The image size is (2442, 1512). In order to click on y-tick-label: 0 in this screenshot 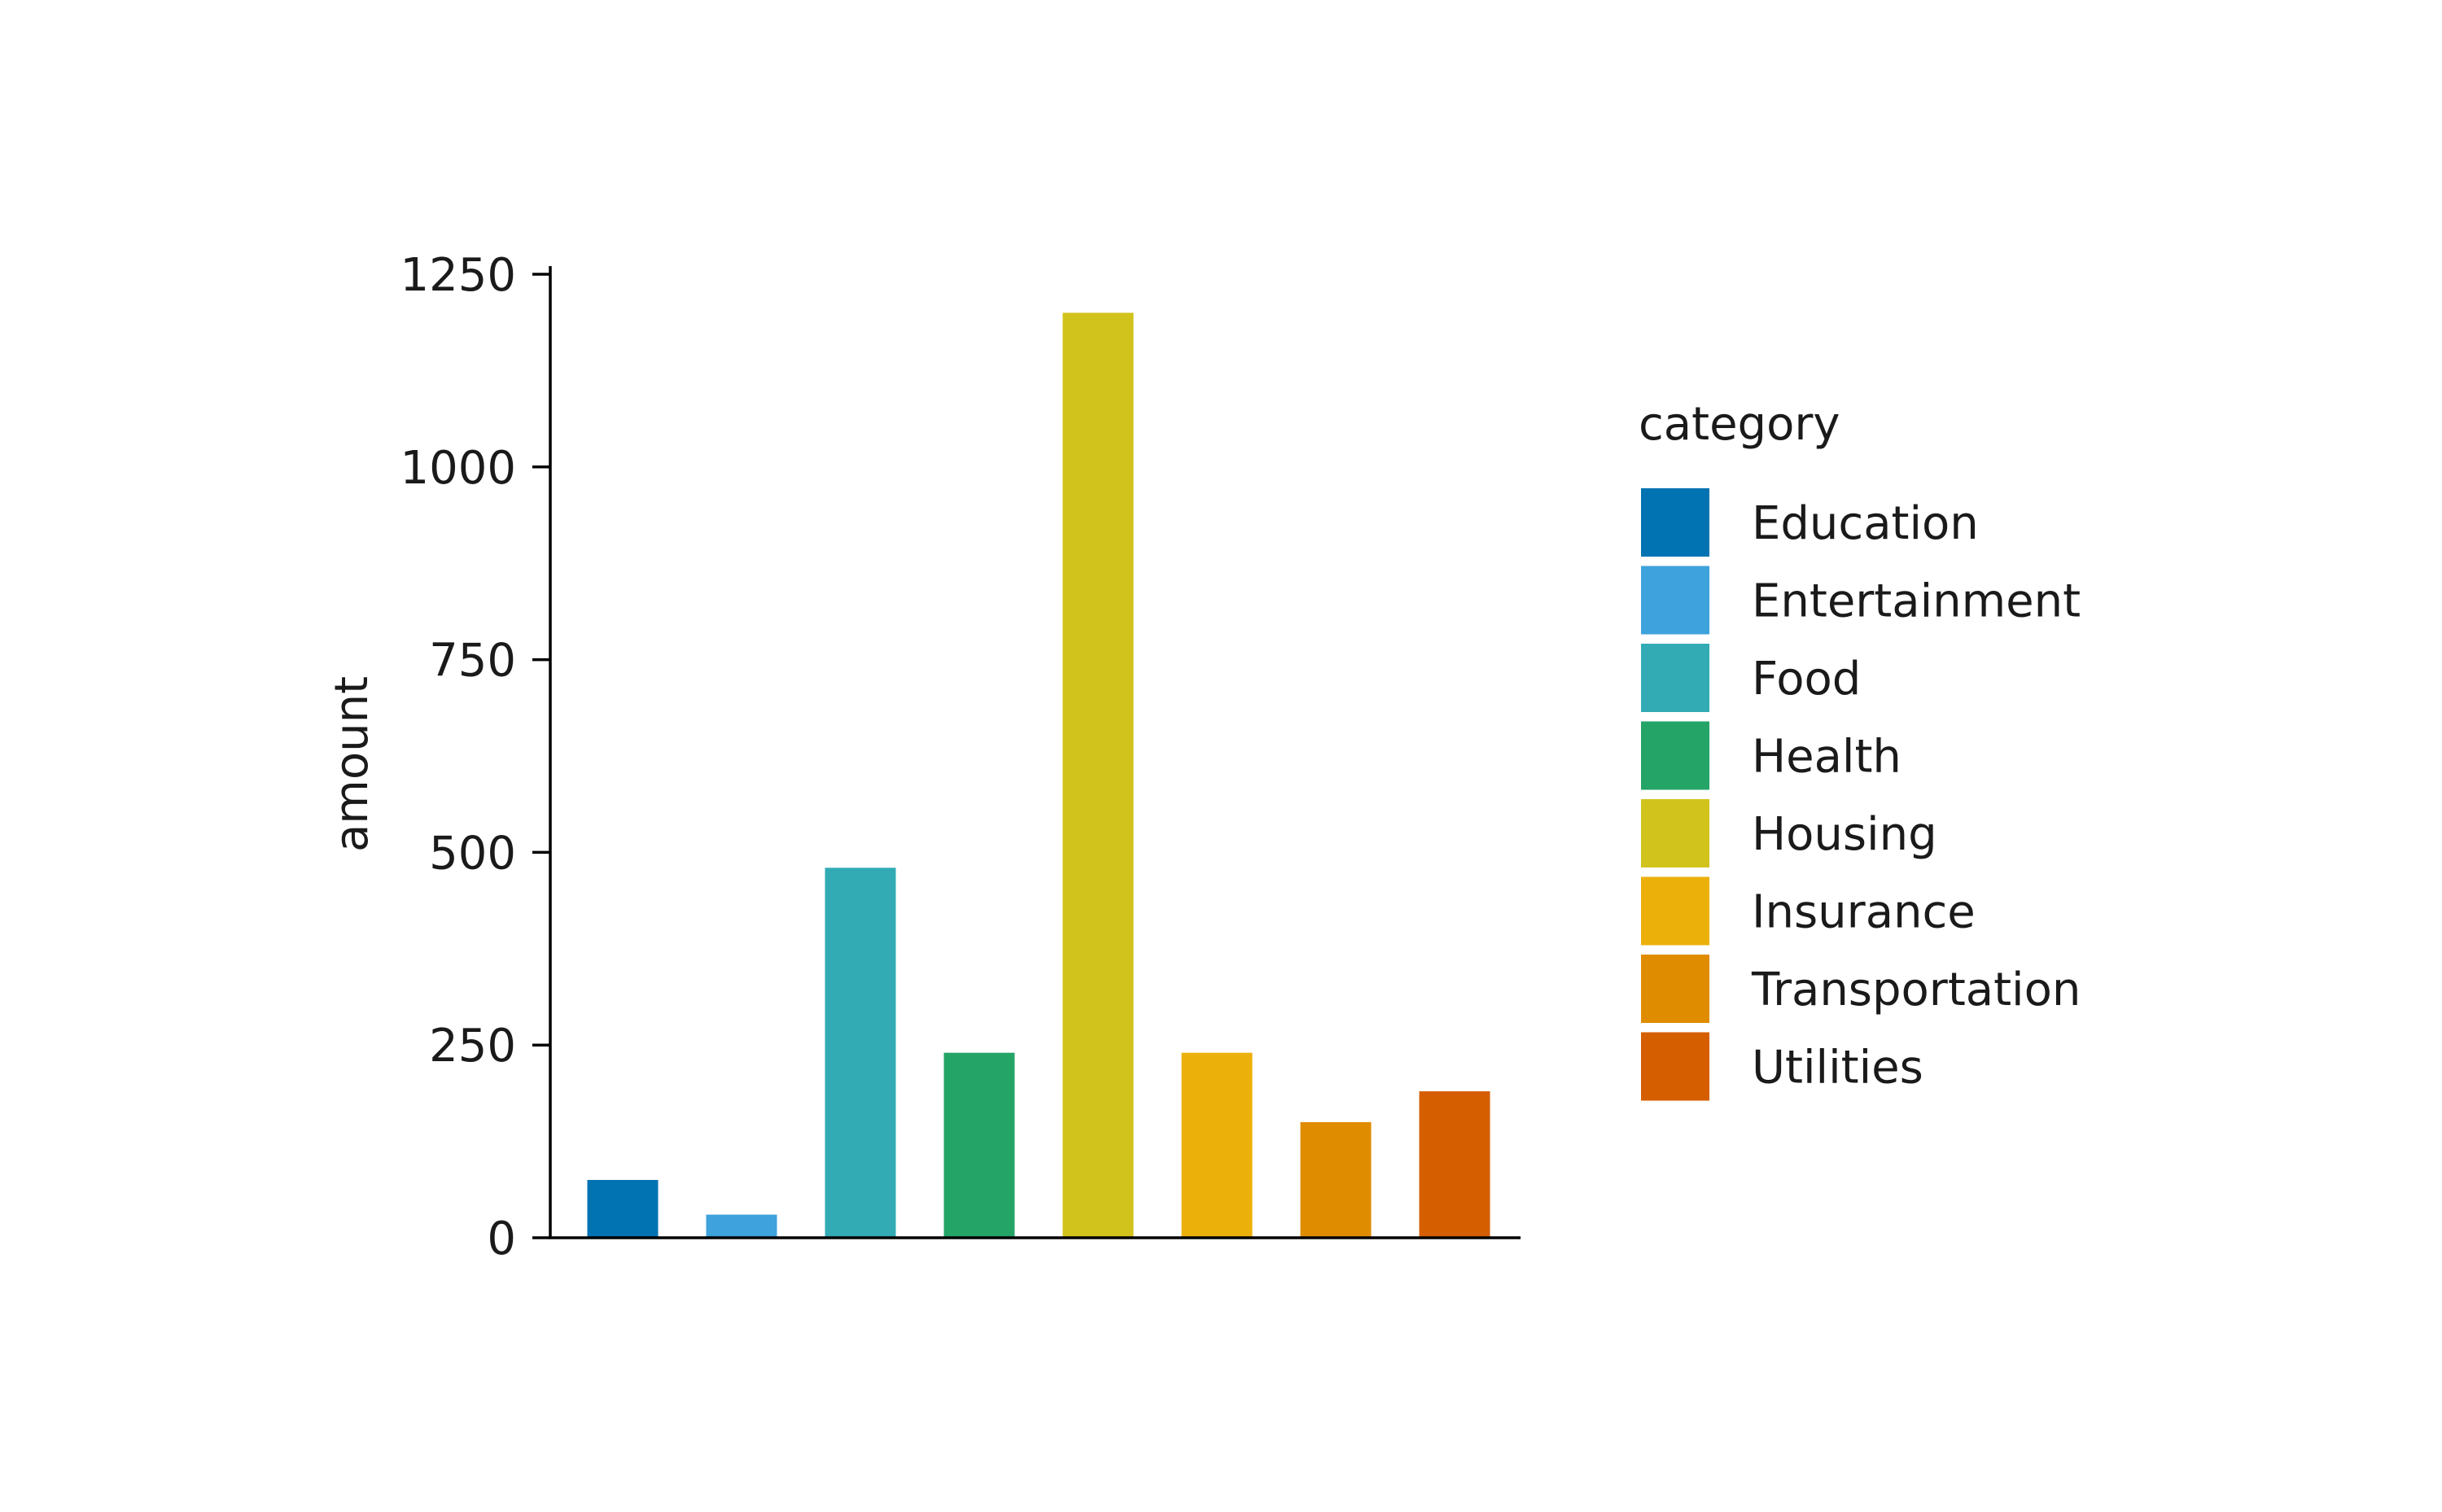, I will do `click(501, 1239)`.